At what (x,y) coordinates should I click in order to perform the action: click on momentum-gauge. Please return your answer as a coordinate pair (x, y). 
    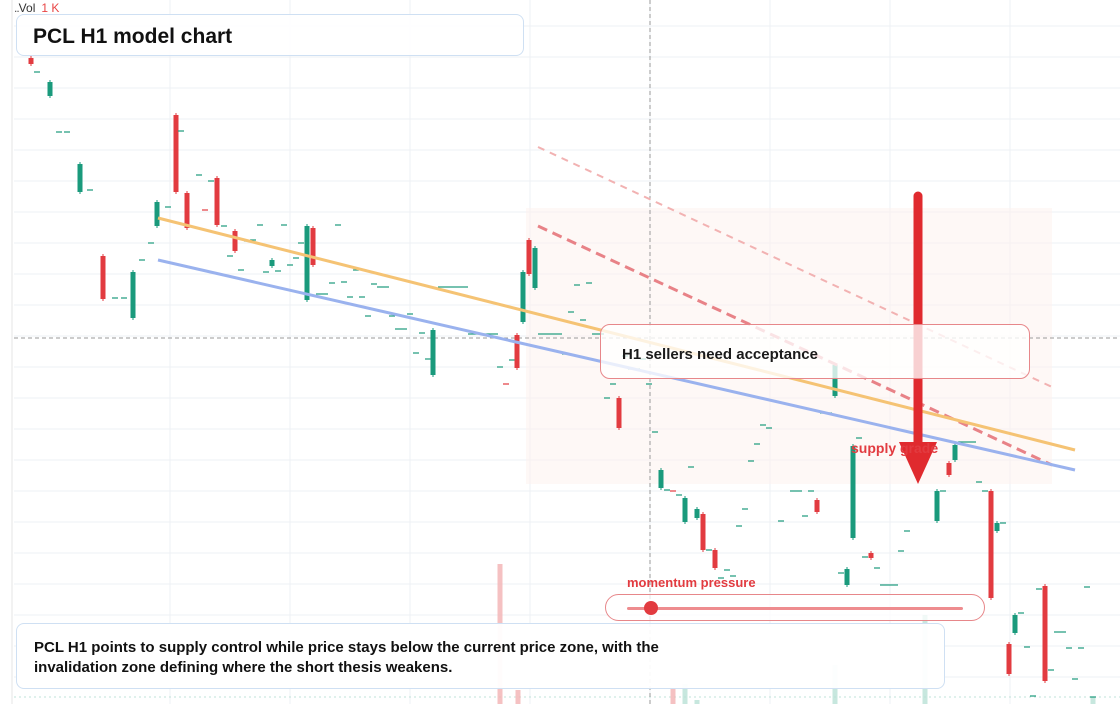
    Looking at the image, I should click on (795, 607).